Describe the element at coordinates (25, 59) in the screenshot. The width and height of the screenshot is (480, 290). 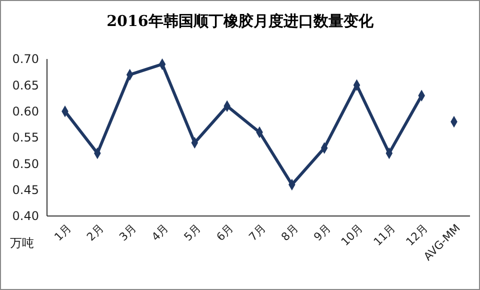
I see `y-tick-label: 0.70` at that location.